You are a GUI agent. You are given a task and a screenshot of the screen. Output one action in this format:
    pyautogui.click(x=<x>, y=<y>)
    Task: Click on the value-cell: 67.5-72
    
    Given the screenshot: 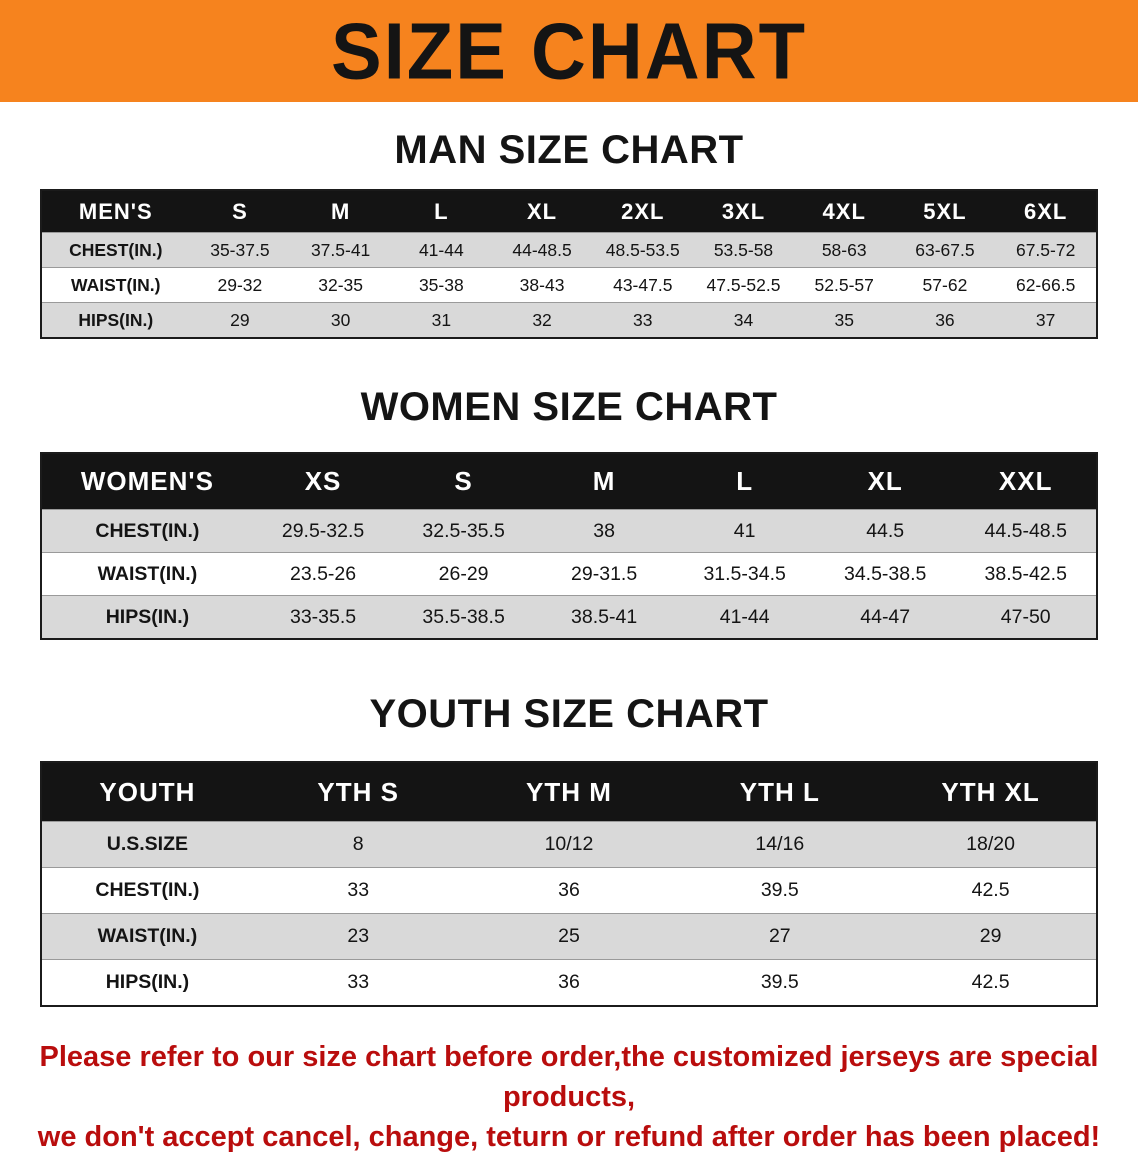 What is the action you would take?
    pyautogui.click(x=1045, y=249)
    